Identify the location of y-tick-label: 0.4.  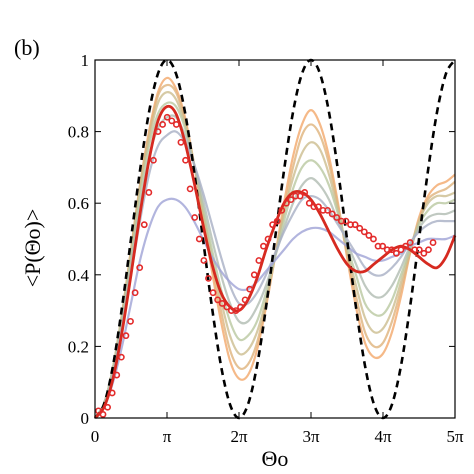
(79, 275).